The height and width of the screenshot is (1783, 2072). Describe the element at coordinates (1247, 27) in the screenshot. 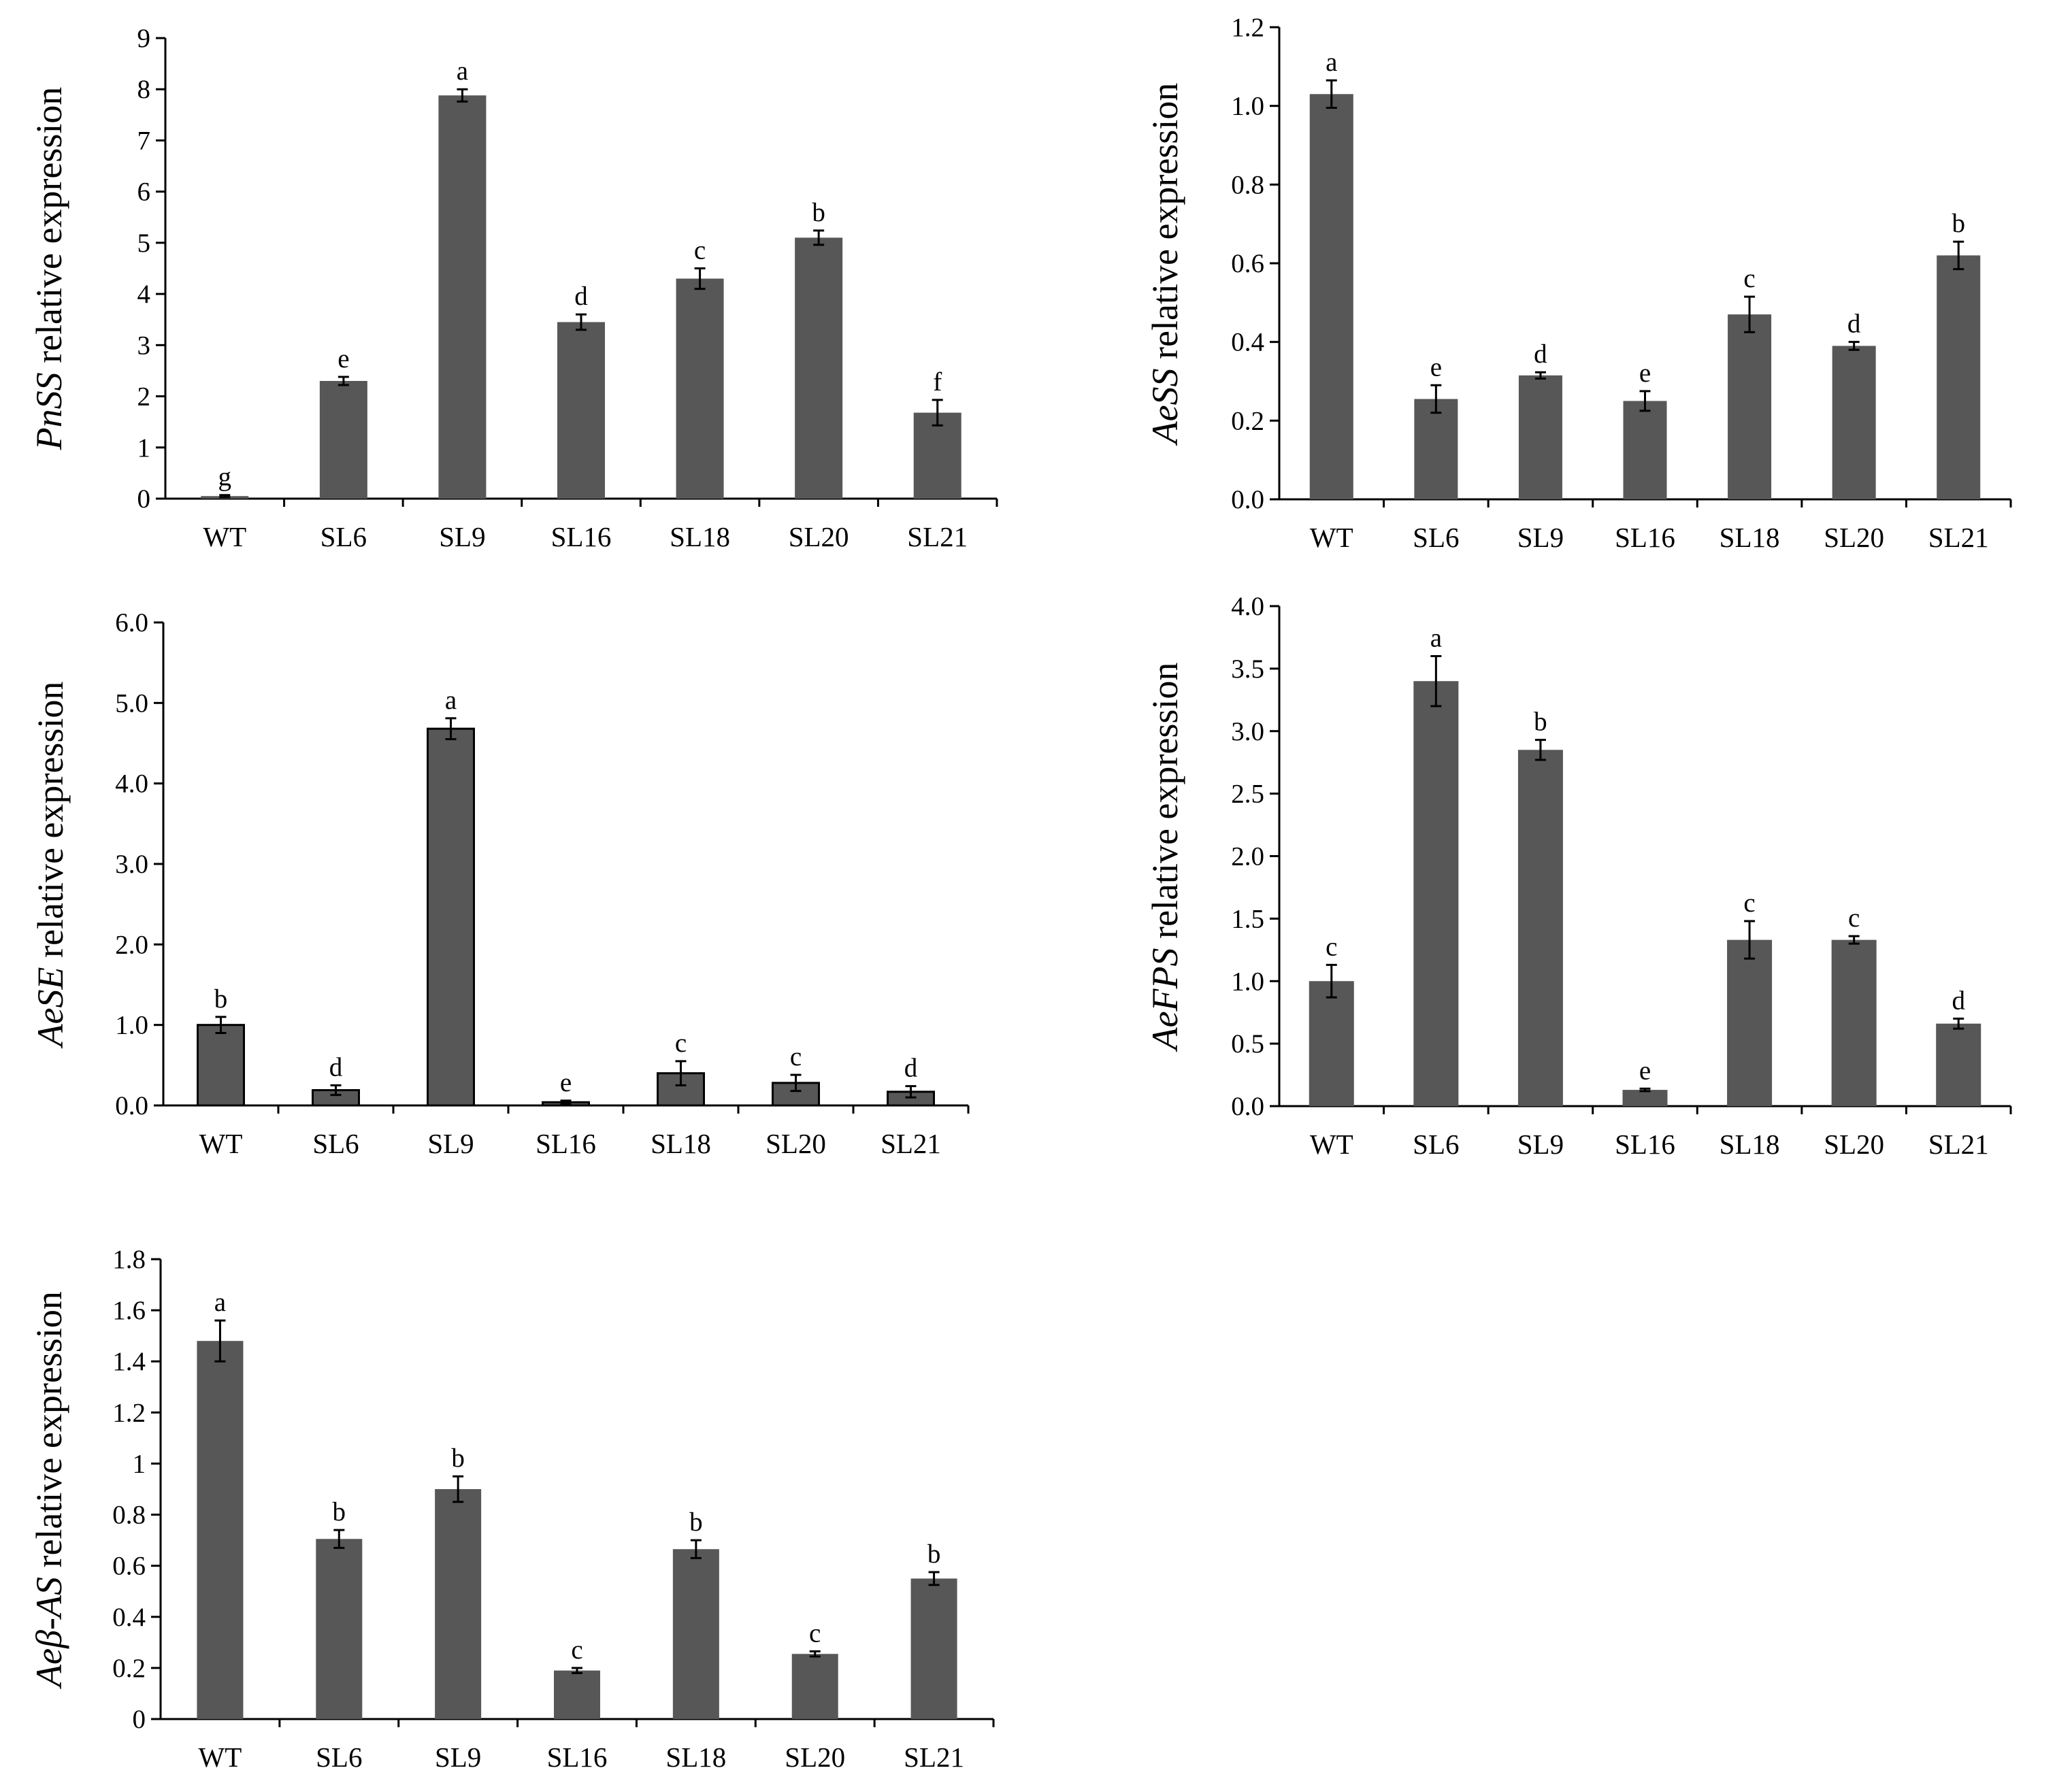

I see `y-tick-label: 1.2` at that location.